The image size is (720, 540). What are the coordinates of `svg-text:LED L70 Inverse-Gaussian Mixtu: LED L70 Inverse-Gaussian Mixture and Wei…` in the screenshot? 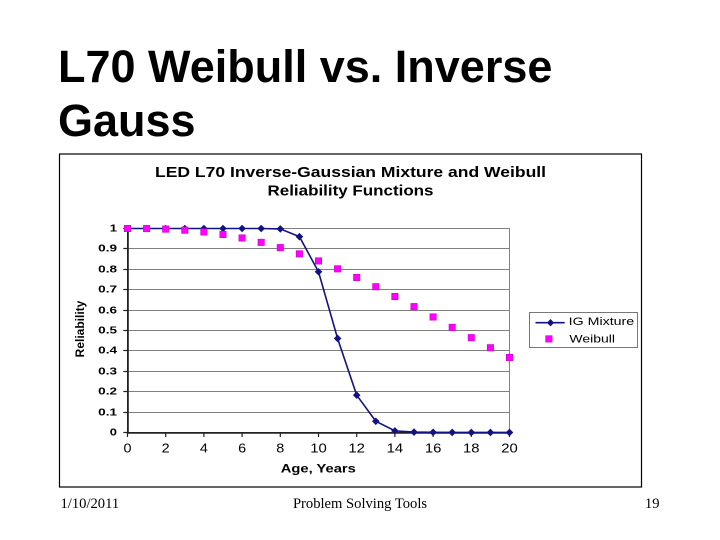 It's located at (350, 172).